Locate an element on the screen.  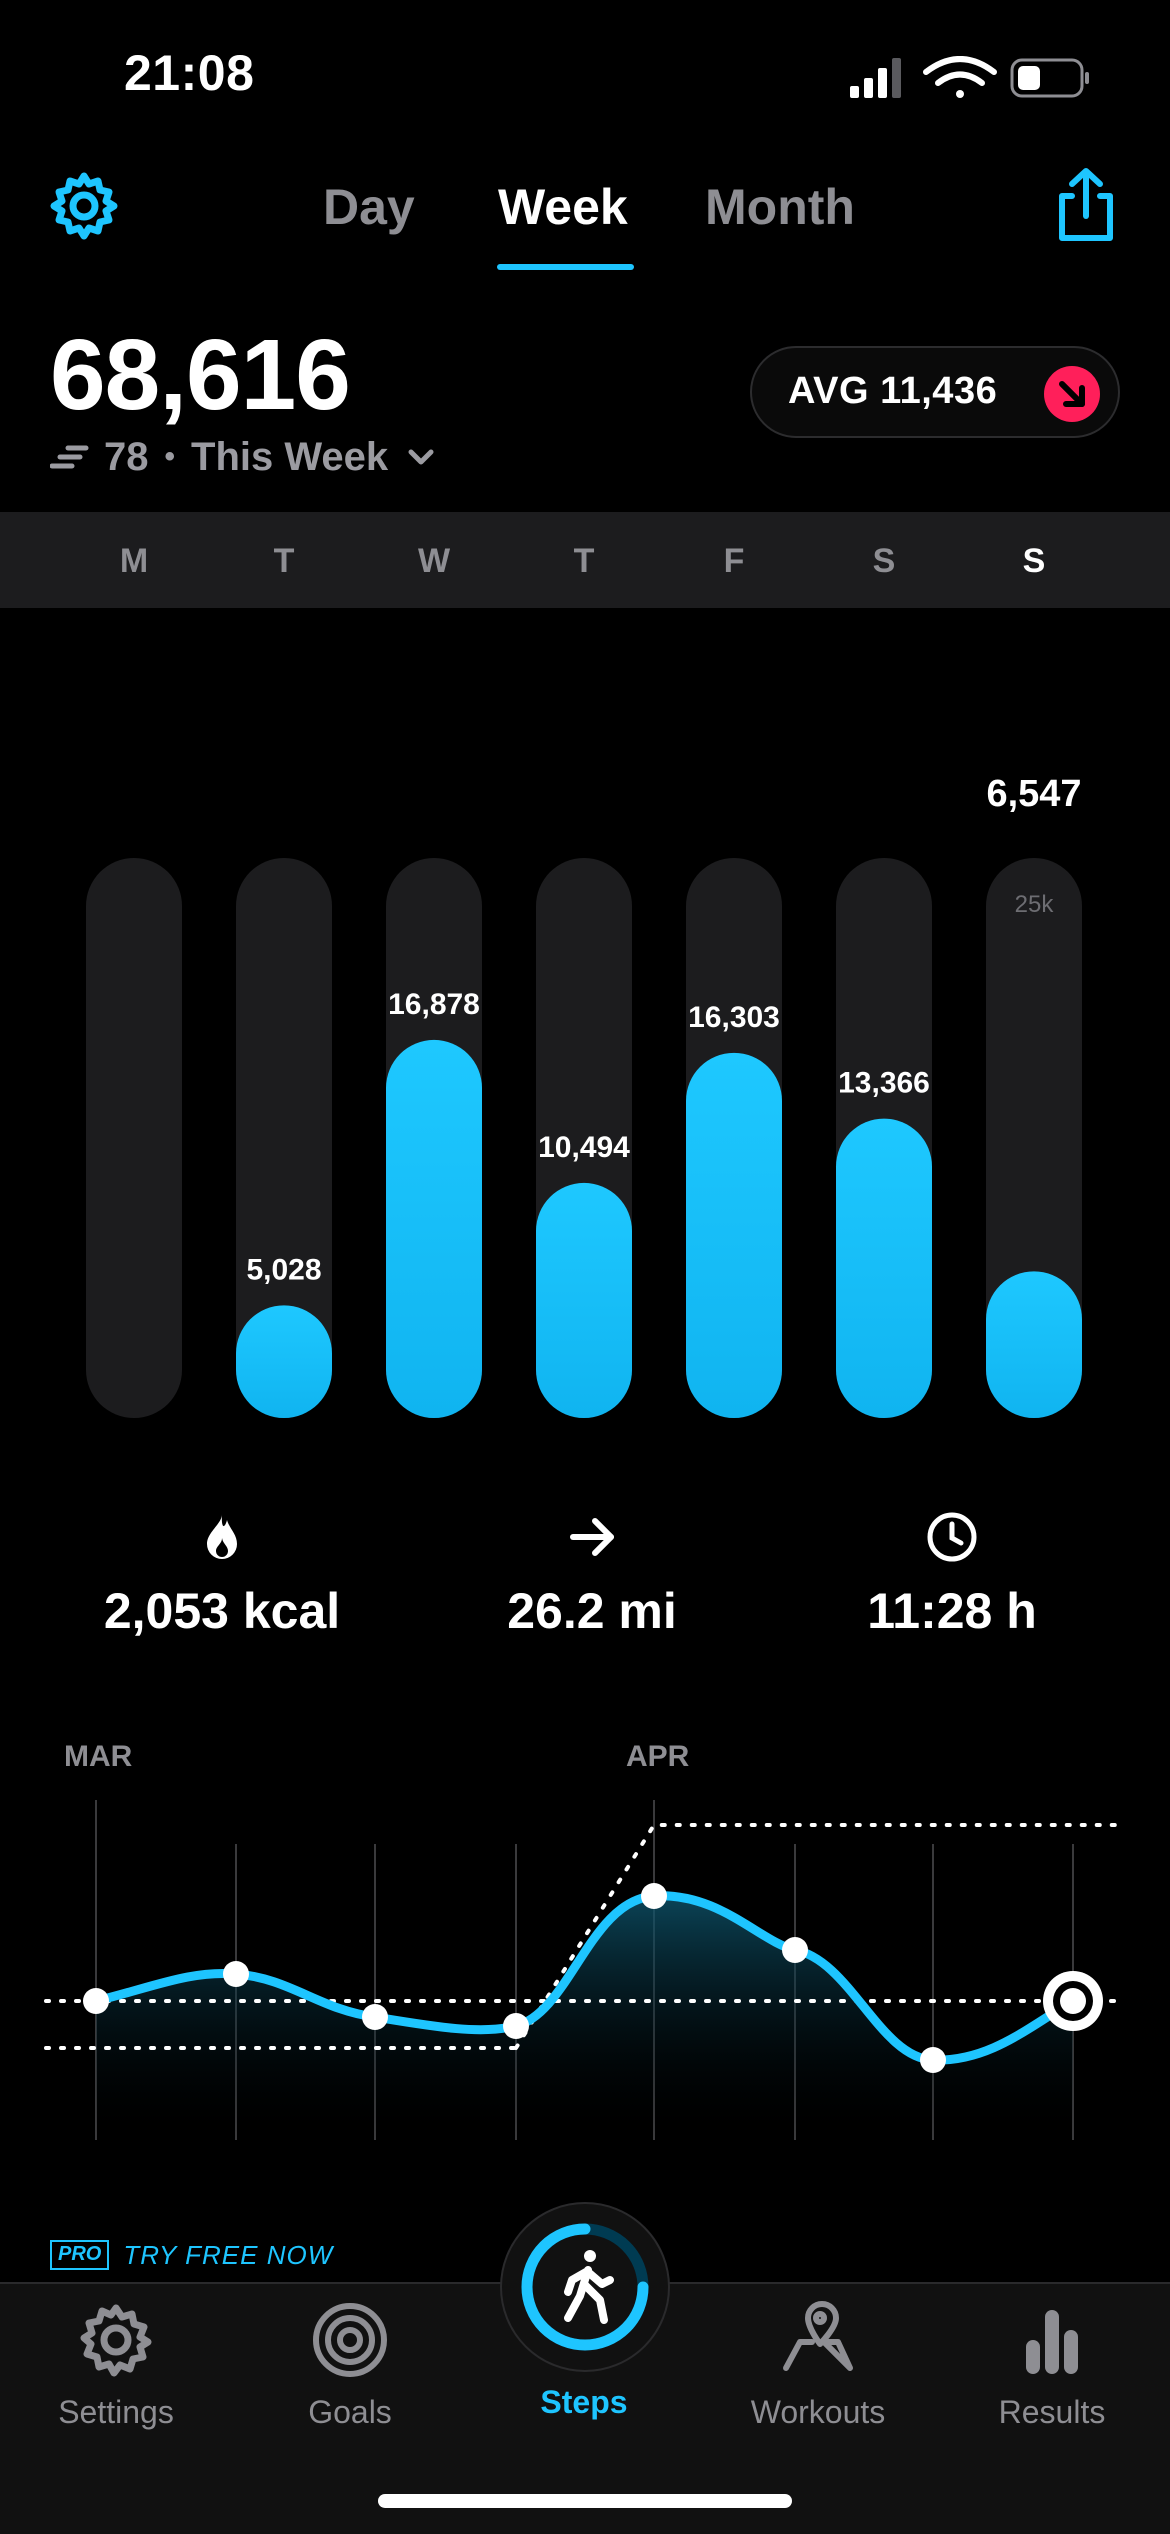
tab-month: Month is located at coordinates (780, 207).